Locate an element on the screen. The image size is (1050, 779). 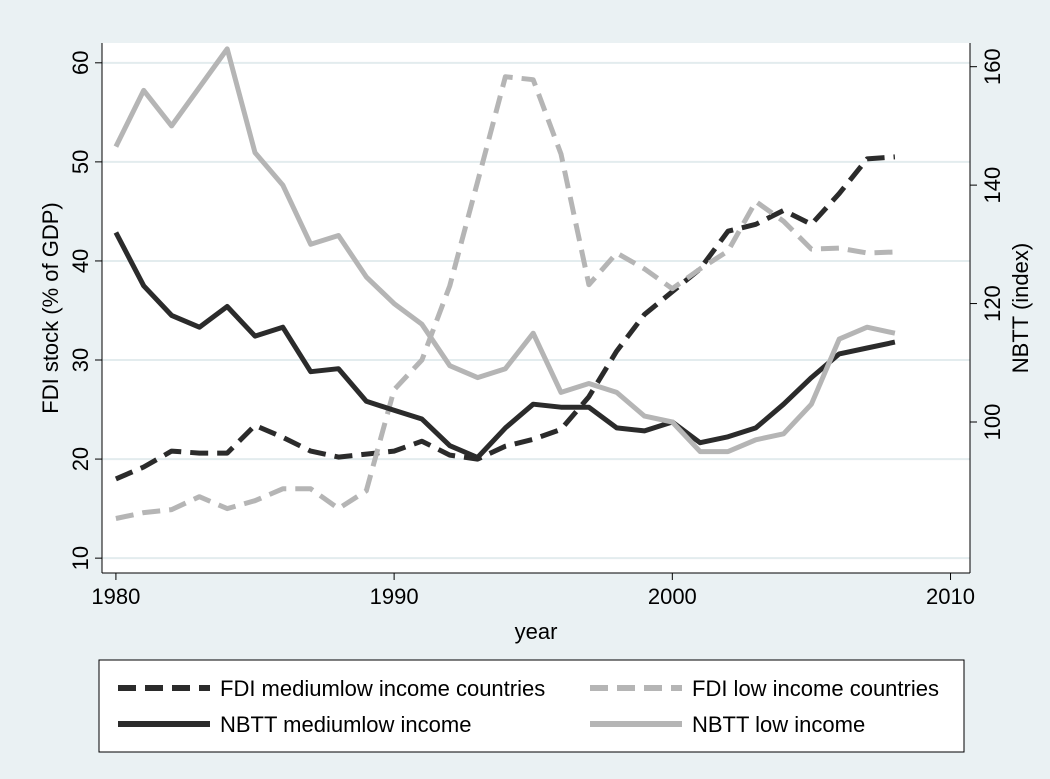
x-tick-label: 2000 is located at coordinates (672, 596).